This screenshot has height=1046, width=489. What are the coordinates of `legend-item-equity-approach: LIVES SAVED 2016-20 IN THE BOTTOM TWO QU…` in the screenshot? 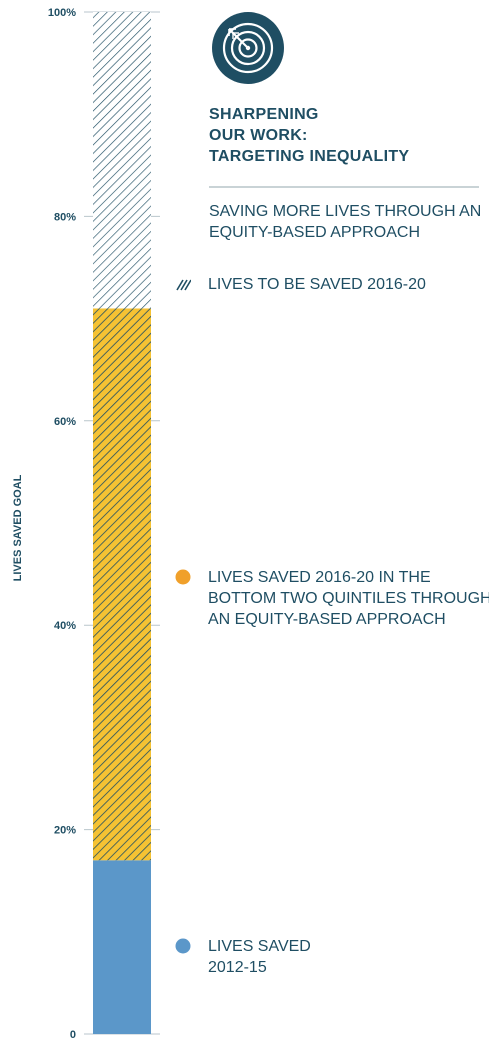 It's located at (332, 598).